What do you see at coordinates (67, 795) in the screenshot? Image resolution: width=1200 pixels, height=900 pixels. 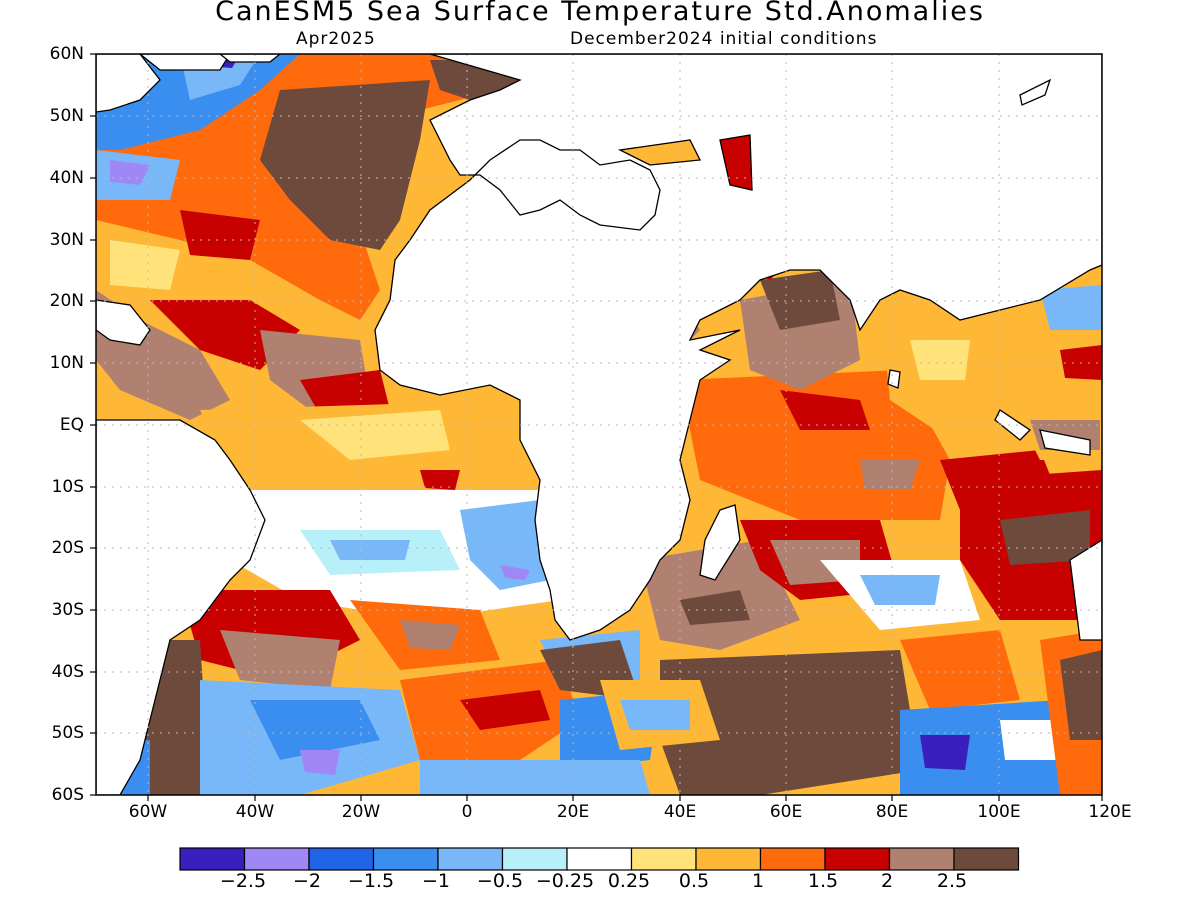 I see `lat-label: 60S` at bounding box center [67, 795].